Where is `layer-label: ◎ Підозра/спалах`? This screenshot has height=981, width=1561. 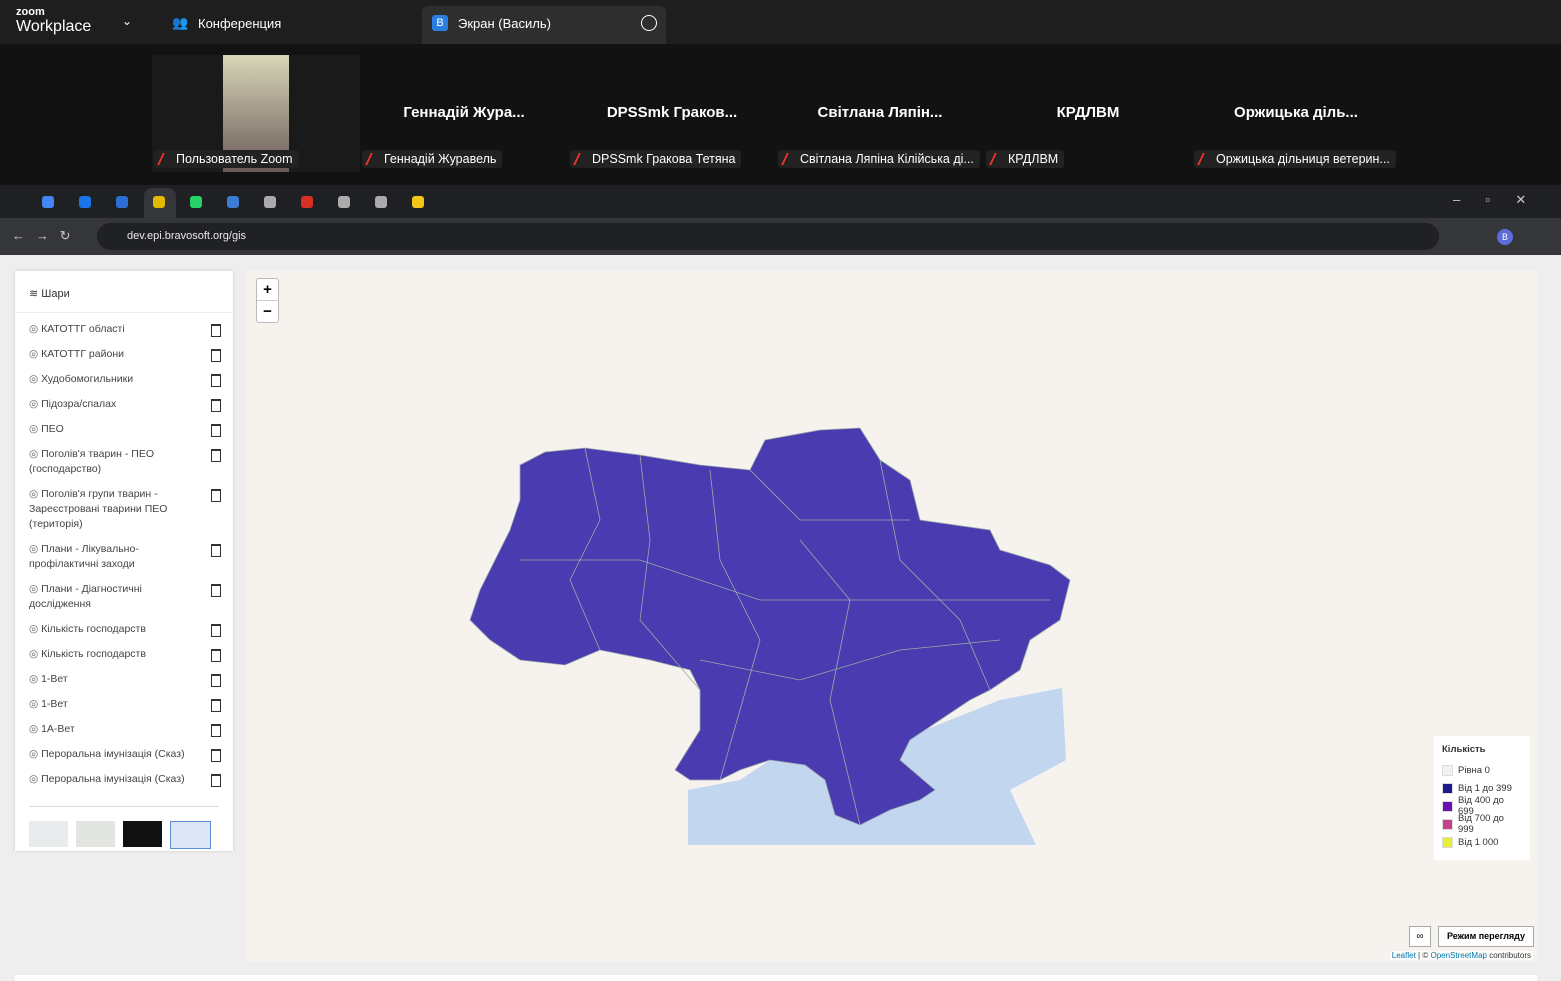 layer-label: ◎ Підозра/спалах is located at coordinates (120, 404).